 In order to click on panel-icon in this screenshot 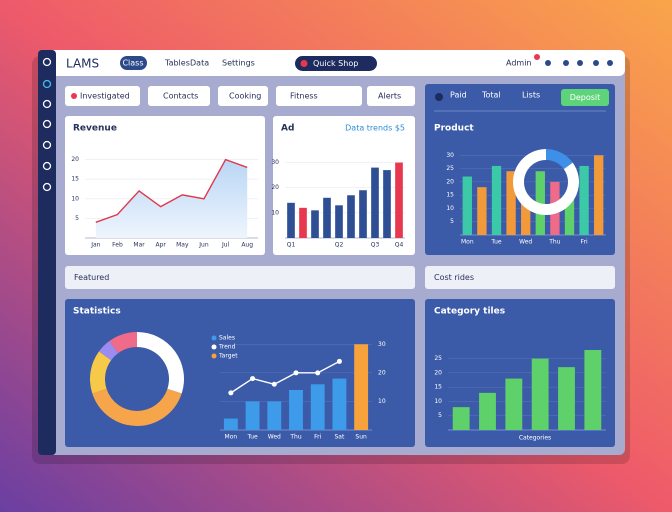, I will do `click(439, 97)`.